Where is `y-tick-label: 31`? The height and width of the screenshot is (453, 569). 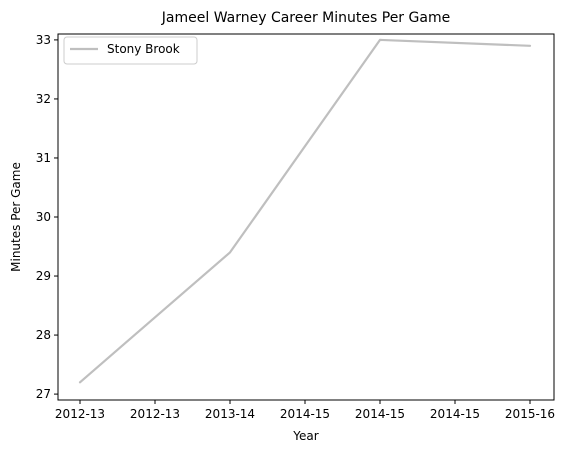 y-tick-label: 31 is located at coordinates (43, 158).